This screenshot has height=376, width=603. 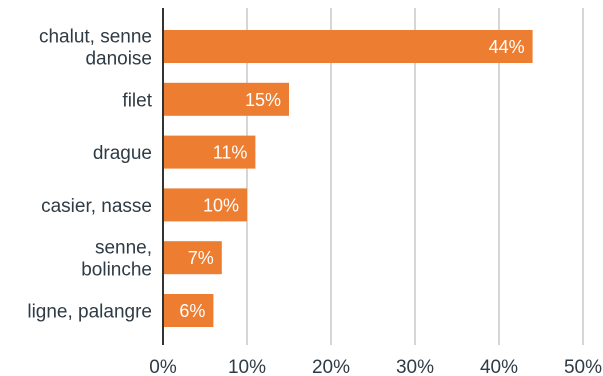 What do you see at coordinates (247, 366) in the screenshot?
I see `x-tick-label: 10%` at bounding box center [247, 366].